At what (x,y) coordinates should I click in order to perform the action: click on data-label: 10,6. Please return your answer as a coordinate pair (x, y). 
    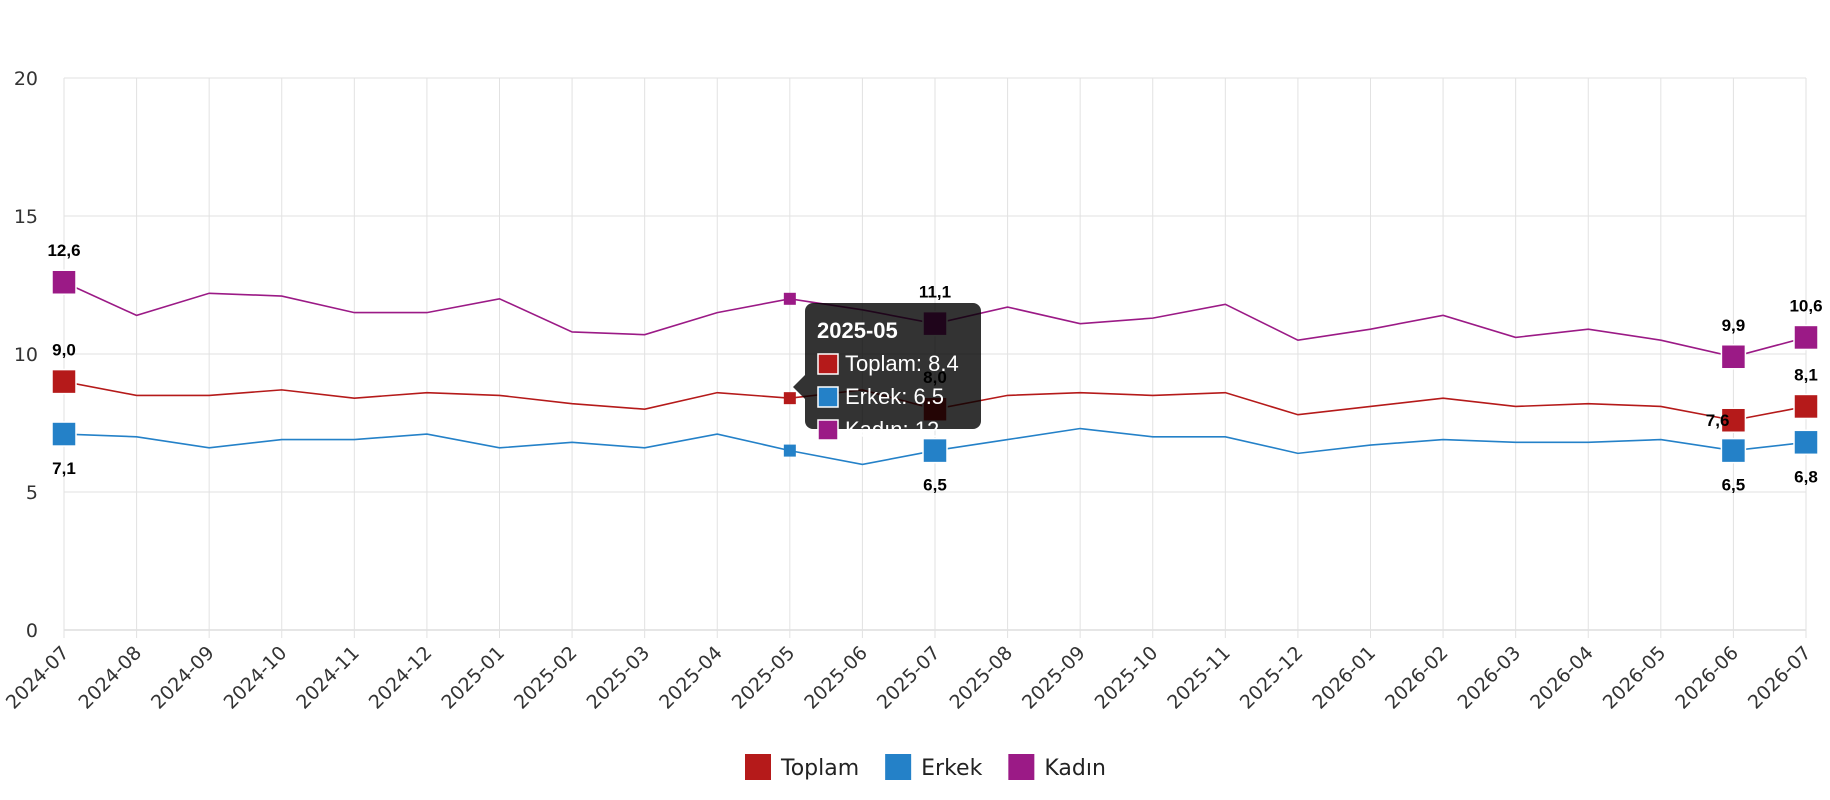
    Looking at the image, I should click on (1805, 305).